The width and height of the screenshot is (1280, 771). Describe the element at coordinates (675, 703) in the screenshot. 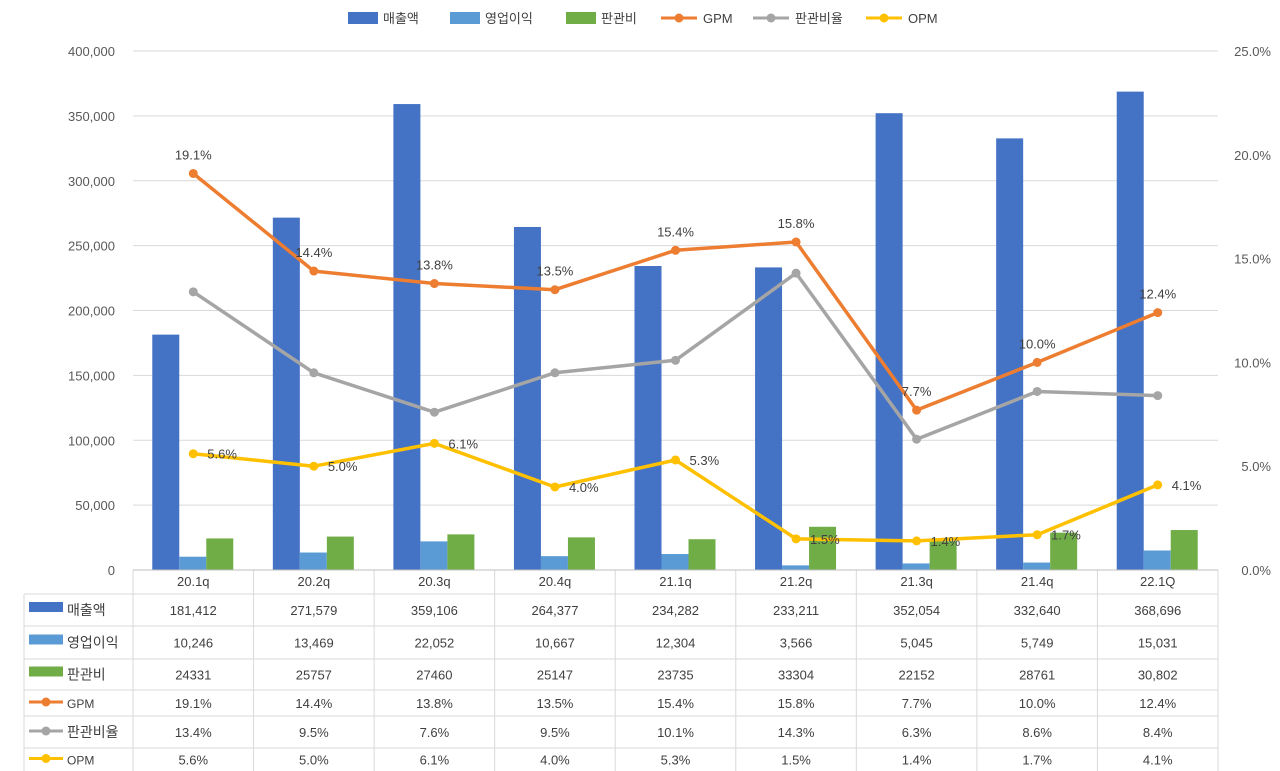

I see `table-cell: 15.4%` at that location.